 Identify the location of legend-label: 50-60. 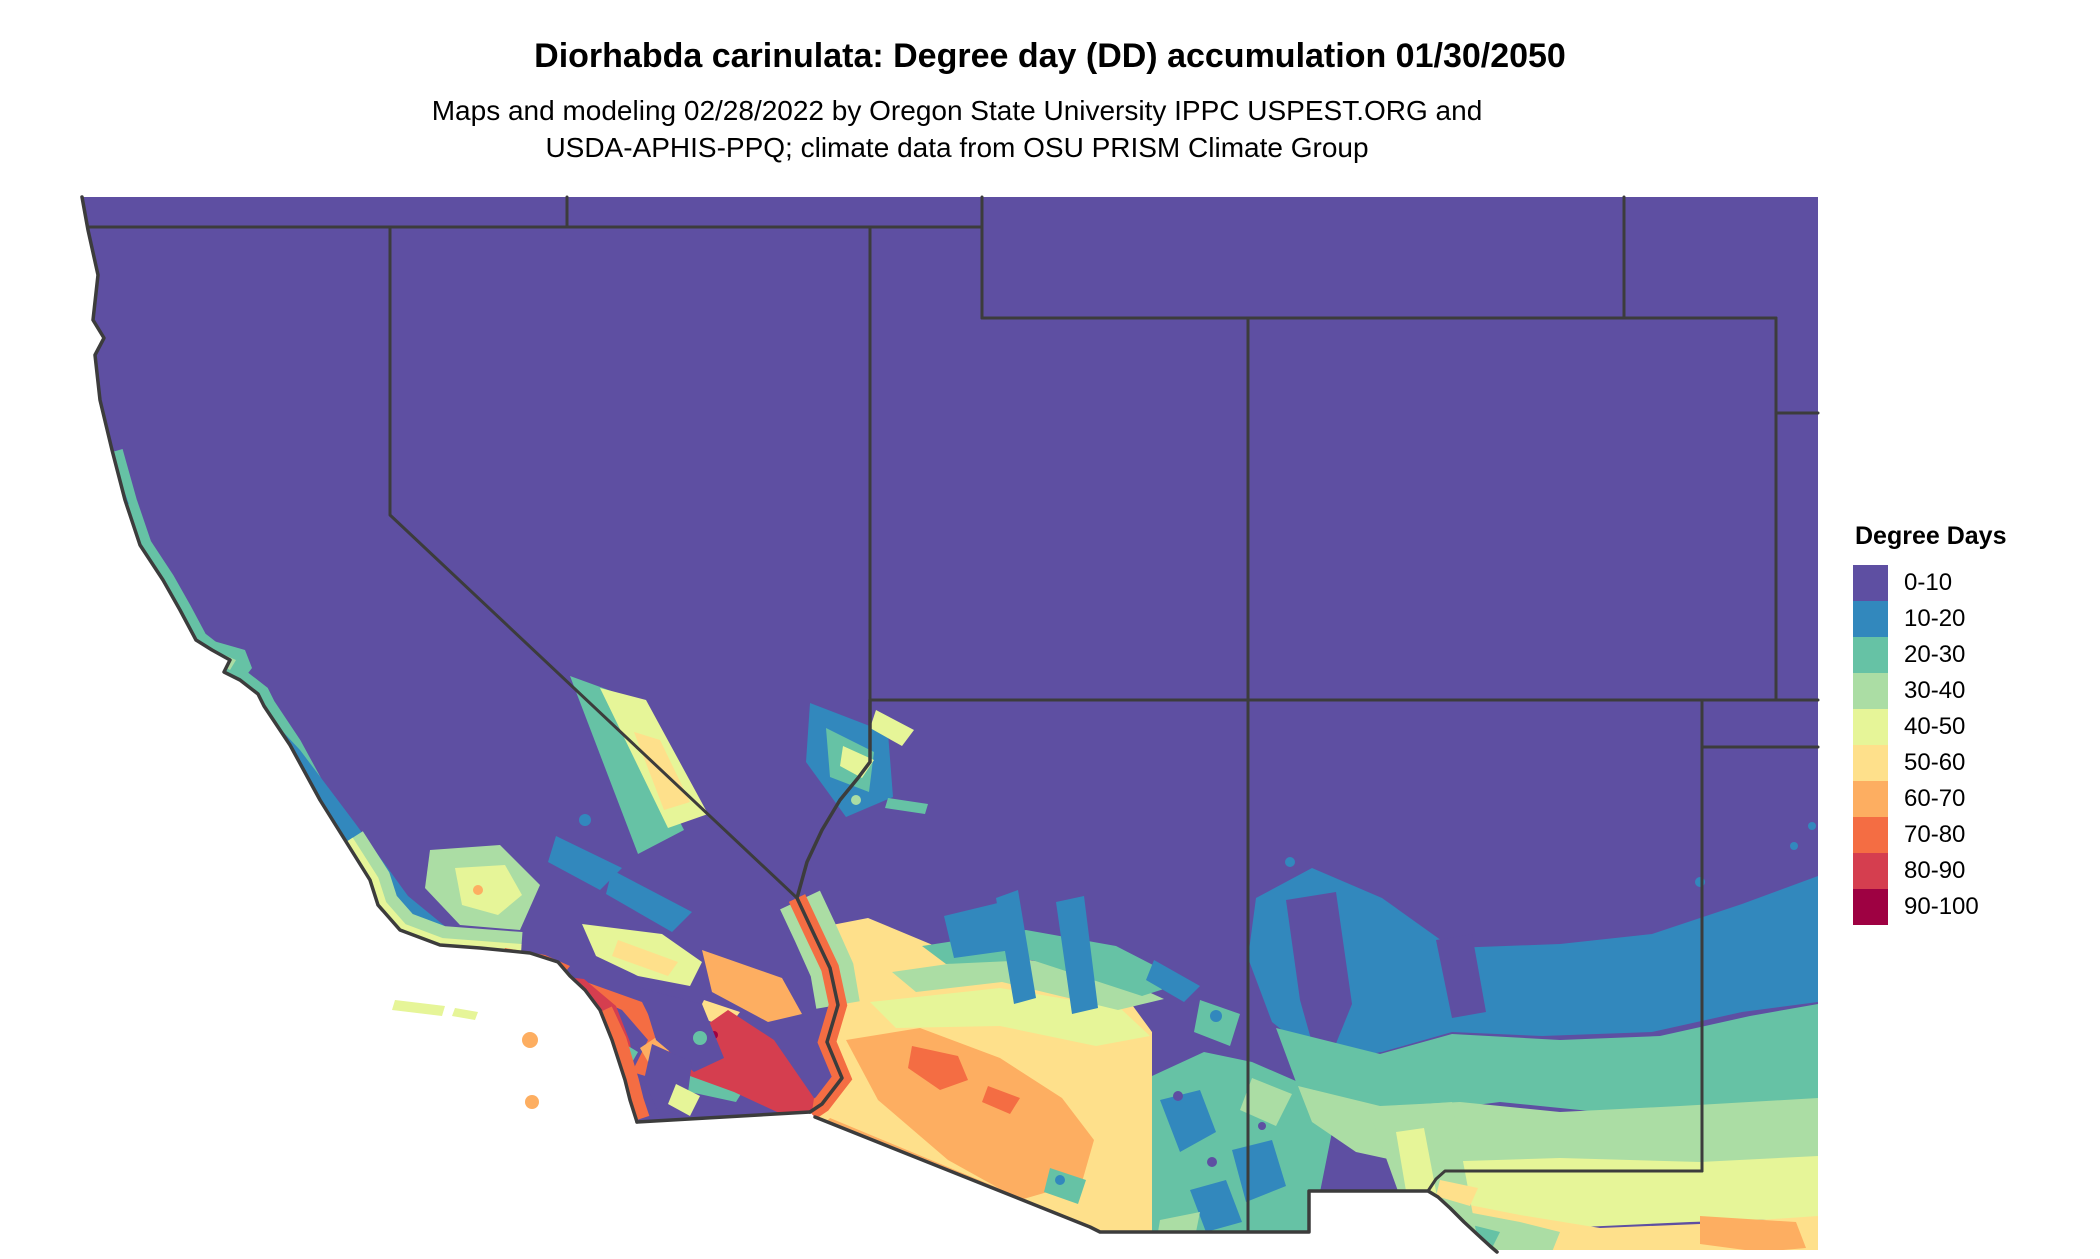
(1935, 762).